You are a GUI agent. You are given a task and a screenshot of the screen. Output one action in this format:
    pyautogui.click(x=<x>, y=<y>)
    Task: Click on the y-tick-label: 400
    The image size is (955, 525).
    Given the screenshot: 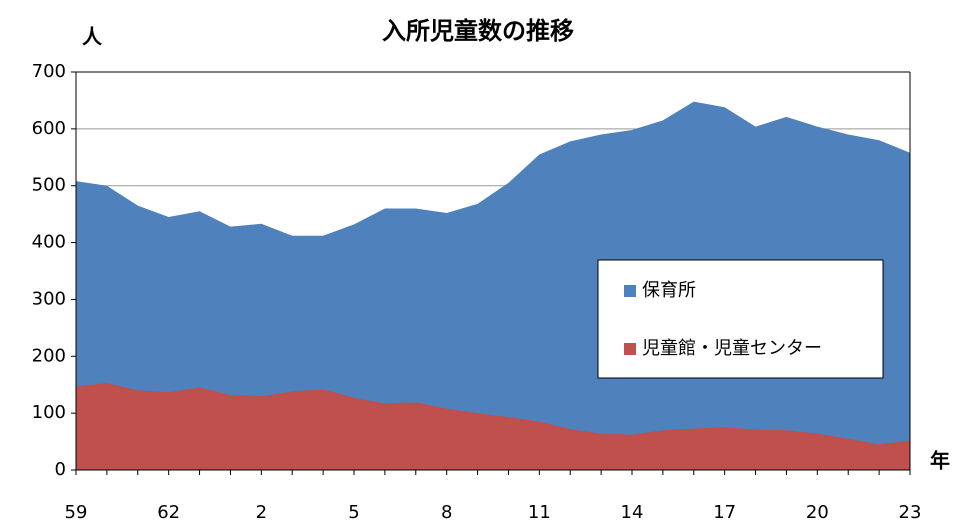 What is the action you would take?
    pyautogui.click(x=49, y=242)
    